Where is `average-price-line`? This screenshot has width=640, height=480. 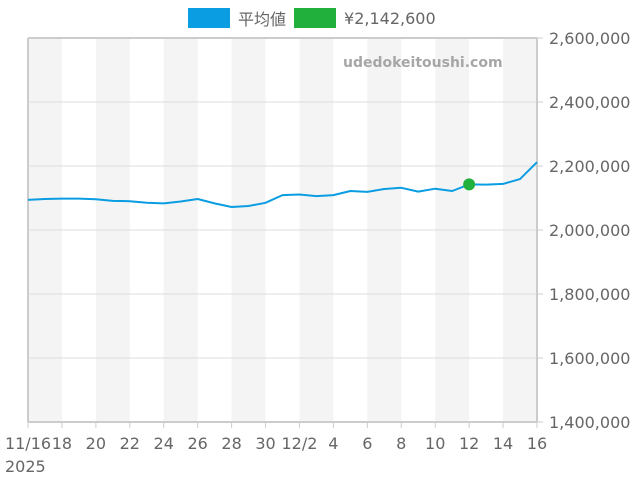 average-price-line is located at coordinates (282, 184).